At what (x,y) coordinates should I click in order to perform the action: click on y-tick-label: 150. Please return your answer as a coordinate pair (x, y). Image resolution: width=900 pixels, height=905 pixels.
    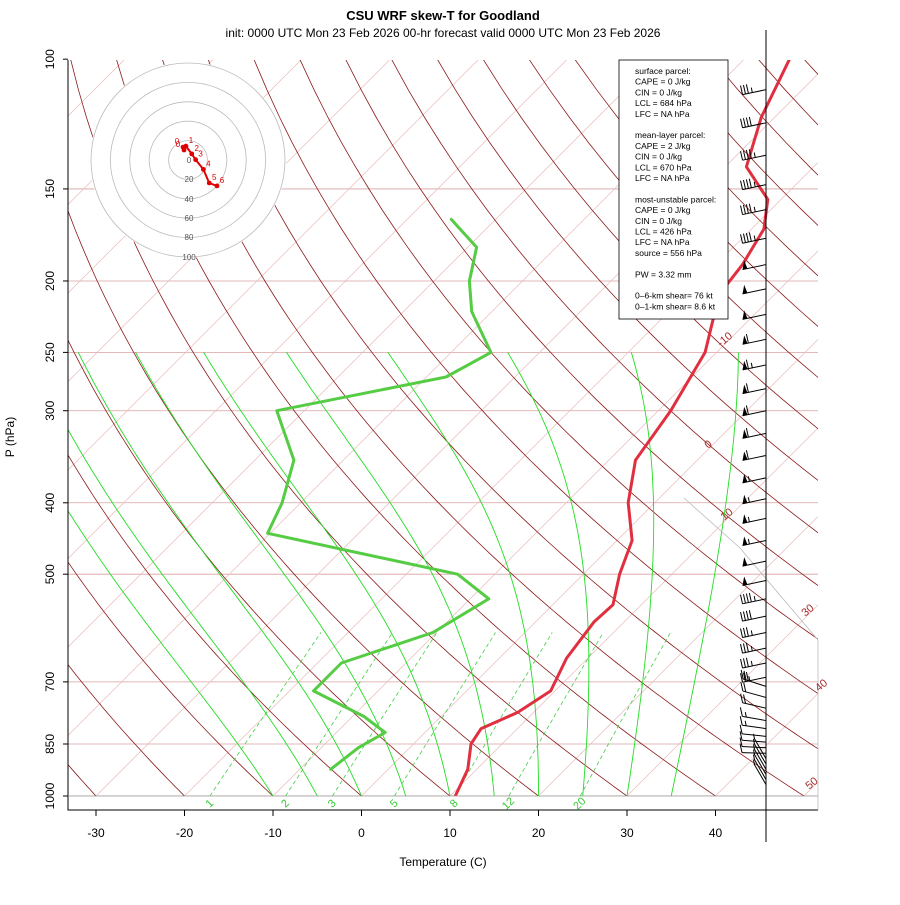
    Looking at the image, I should click on (50, 189).